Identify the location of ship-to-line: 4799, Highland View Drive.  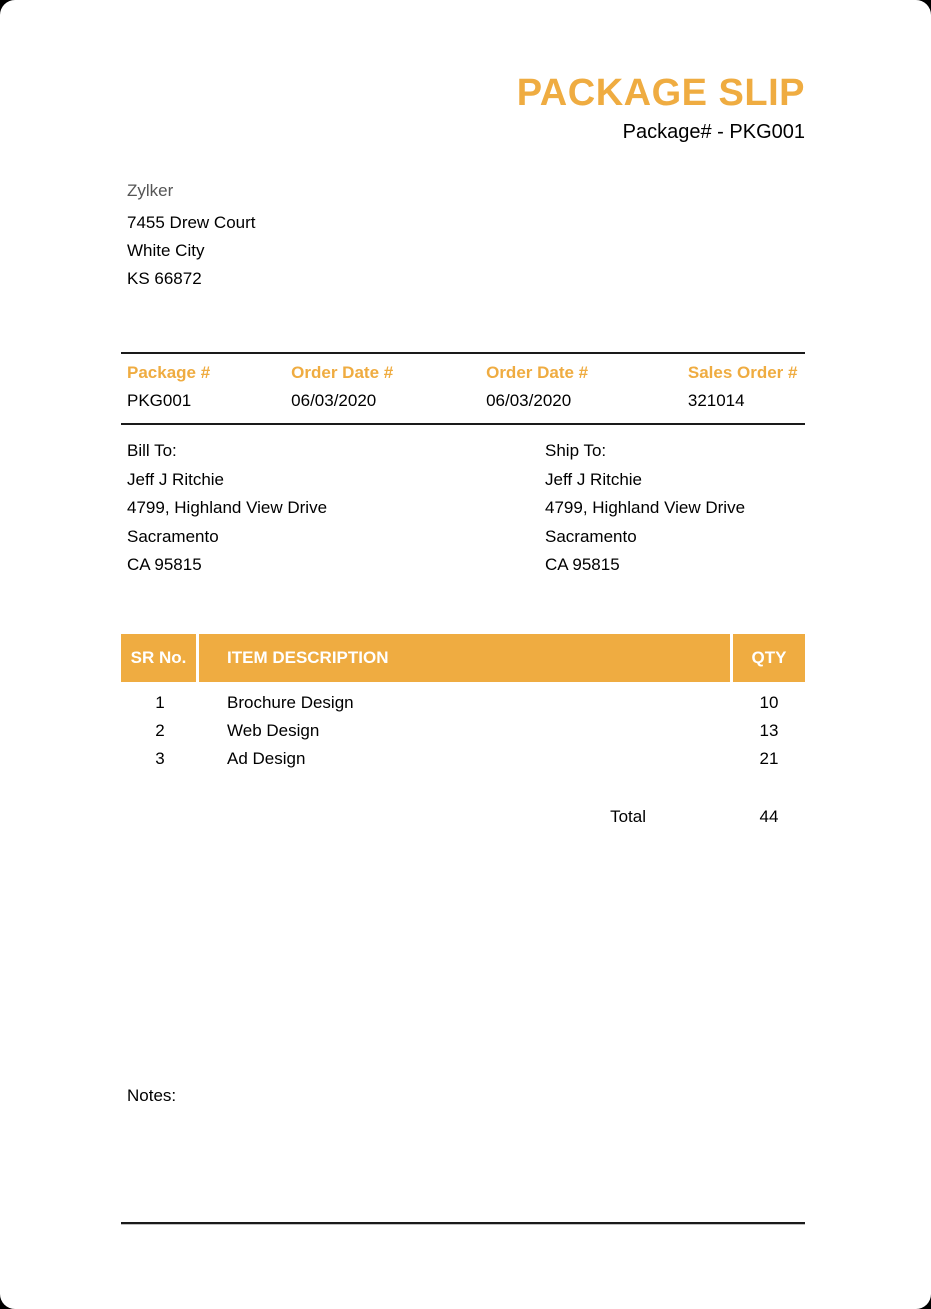
(645, 507).